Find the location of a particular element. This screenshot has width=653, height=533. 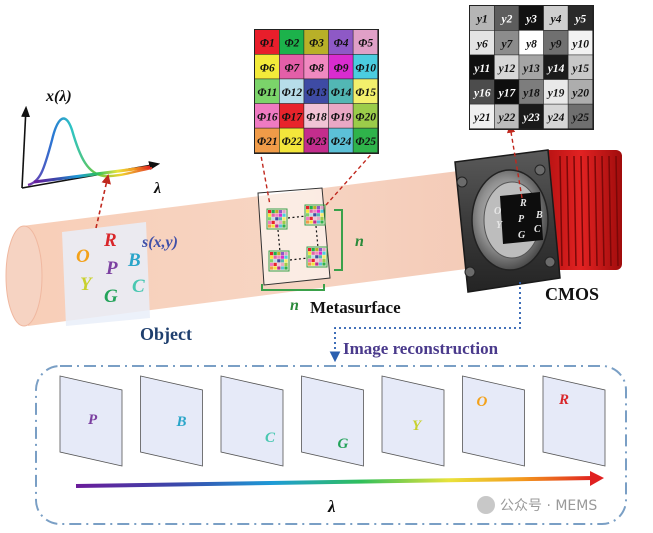

frame-letter: C is located at coordinates (270, 438).